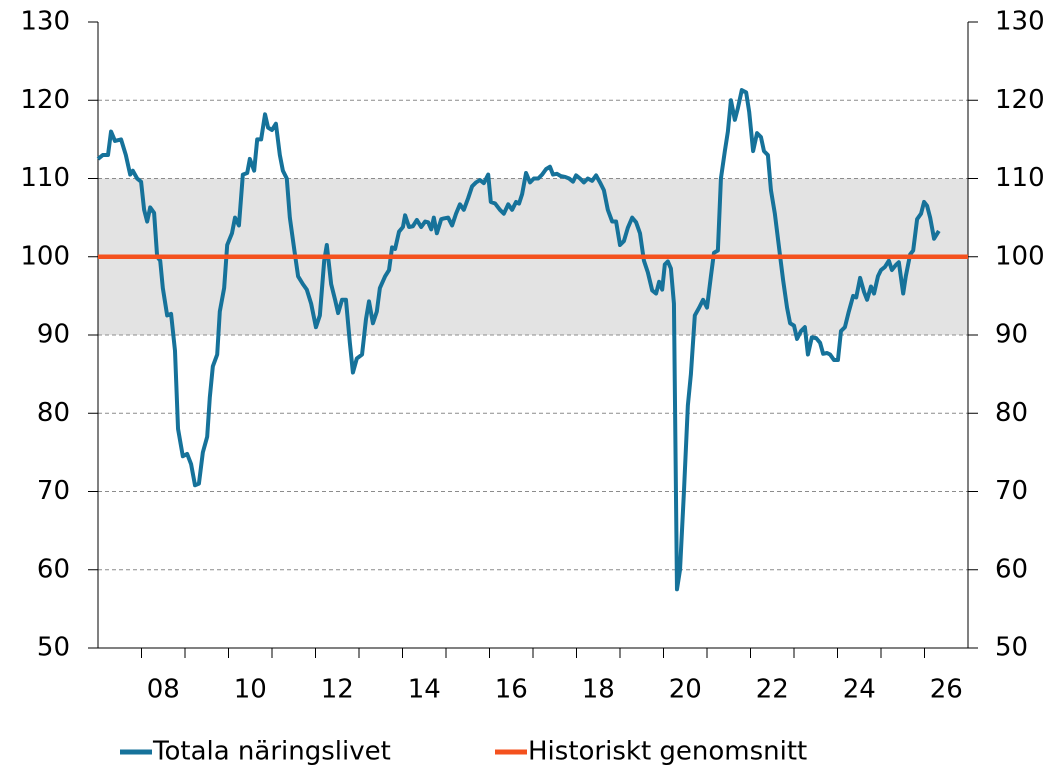  Describe the element at coordinates (1011, 335) in the screenshot. I see `y2-tick-label: 90` at that location.